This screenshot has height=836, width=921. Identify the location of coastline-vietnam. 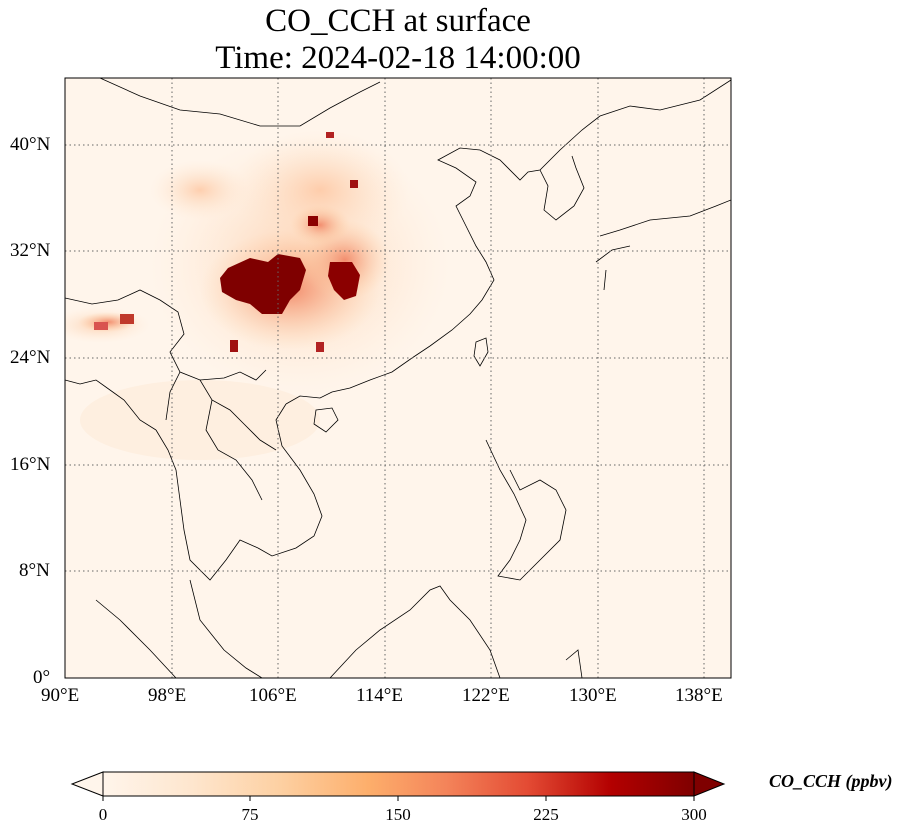
(290, 480).